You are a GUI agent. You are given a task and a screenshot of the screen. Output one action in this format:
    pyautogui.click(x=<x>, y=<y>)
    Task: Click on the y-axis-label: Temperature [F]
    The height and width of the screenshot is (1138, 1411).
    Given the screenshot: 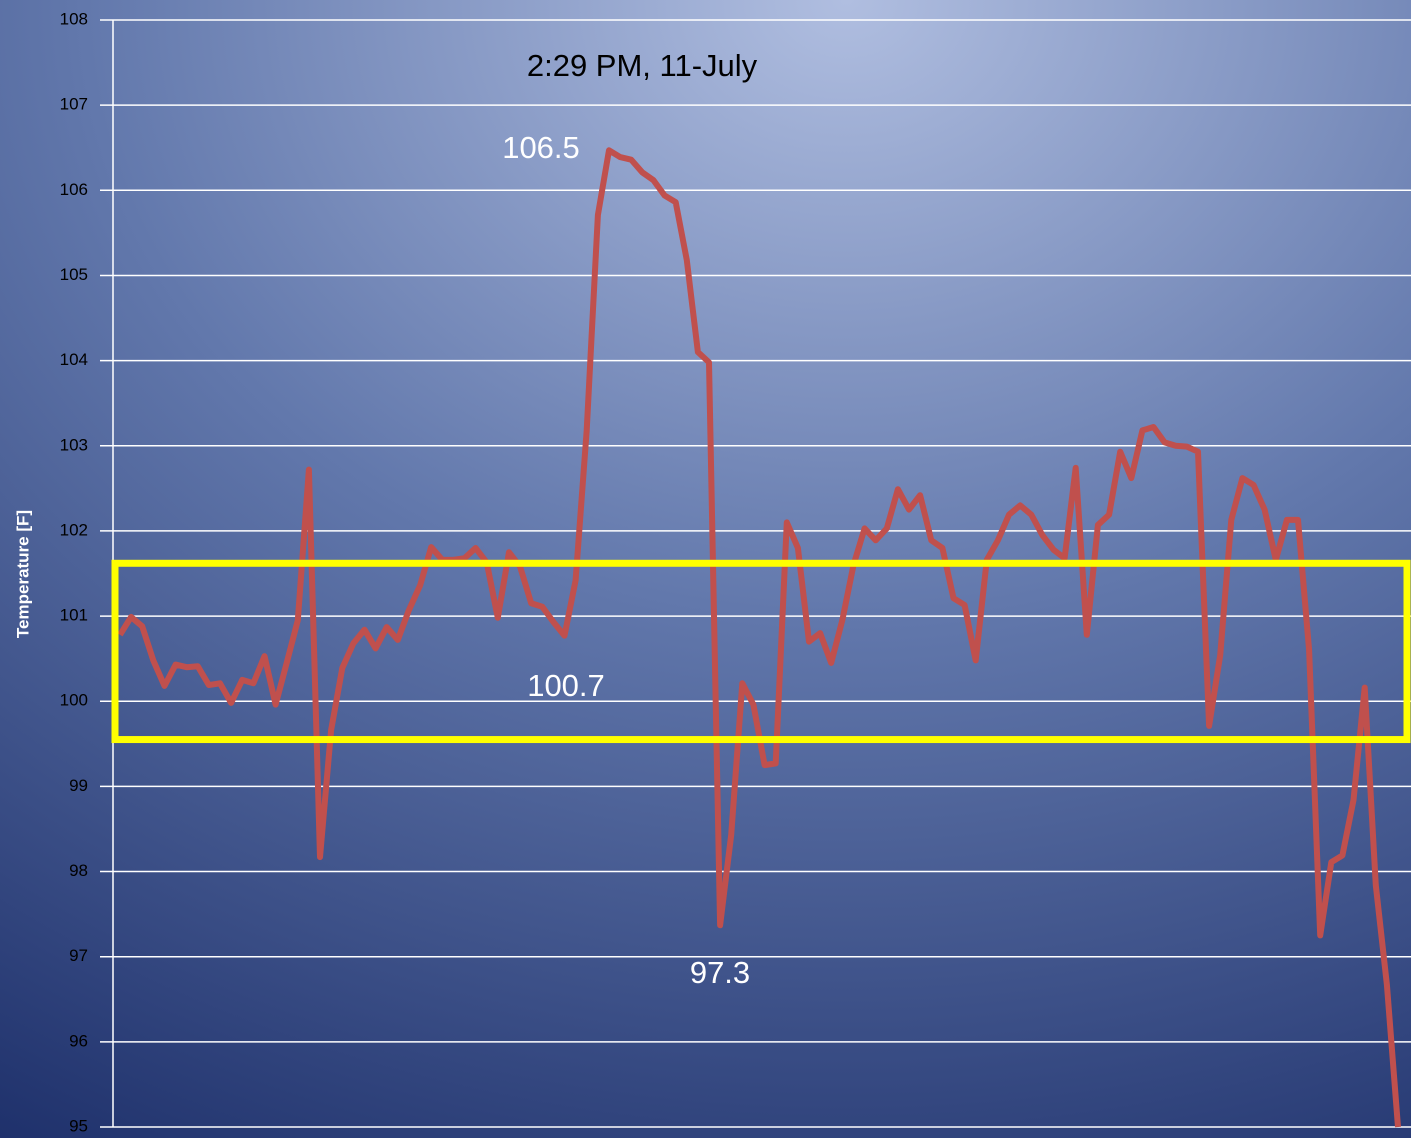 What is the action you would take?
    pyautogui.click(x=22, y=574)
    